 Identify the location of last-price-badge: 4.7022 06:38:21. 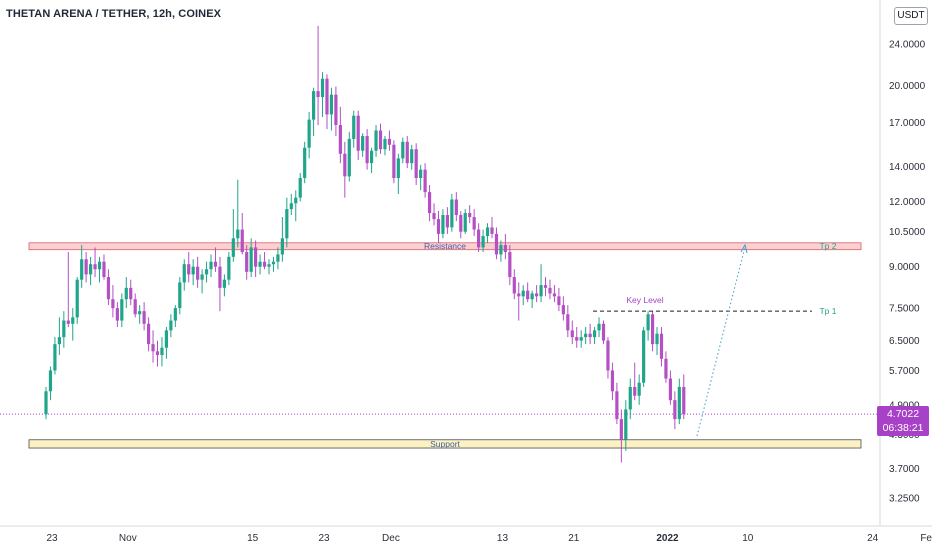
(903, 421).